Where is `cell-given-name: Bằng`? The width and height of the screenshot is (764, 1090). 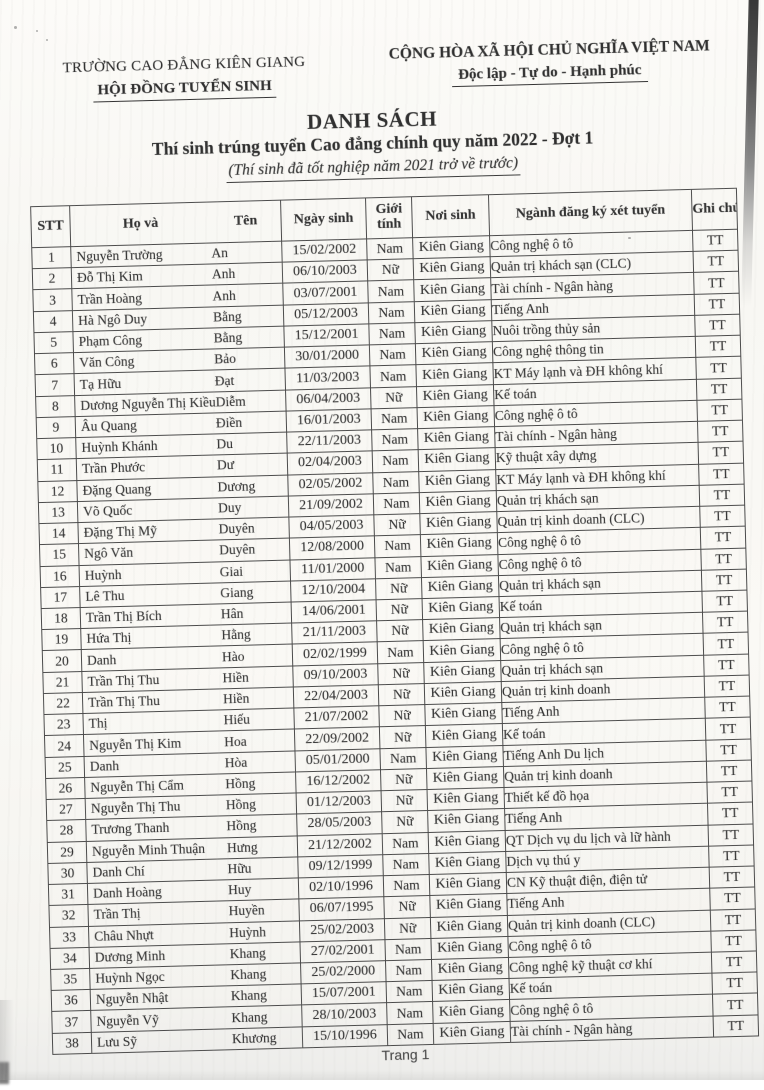 cell-given-name: Bằng is located at coordinates (228, 337).